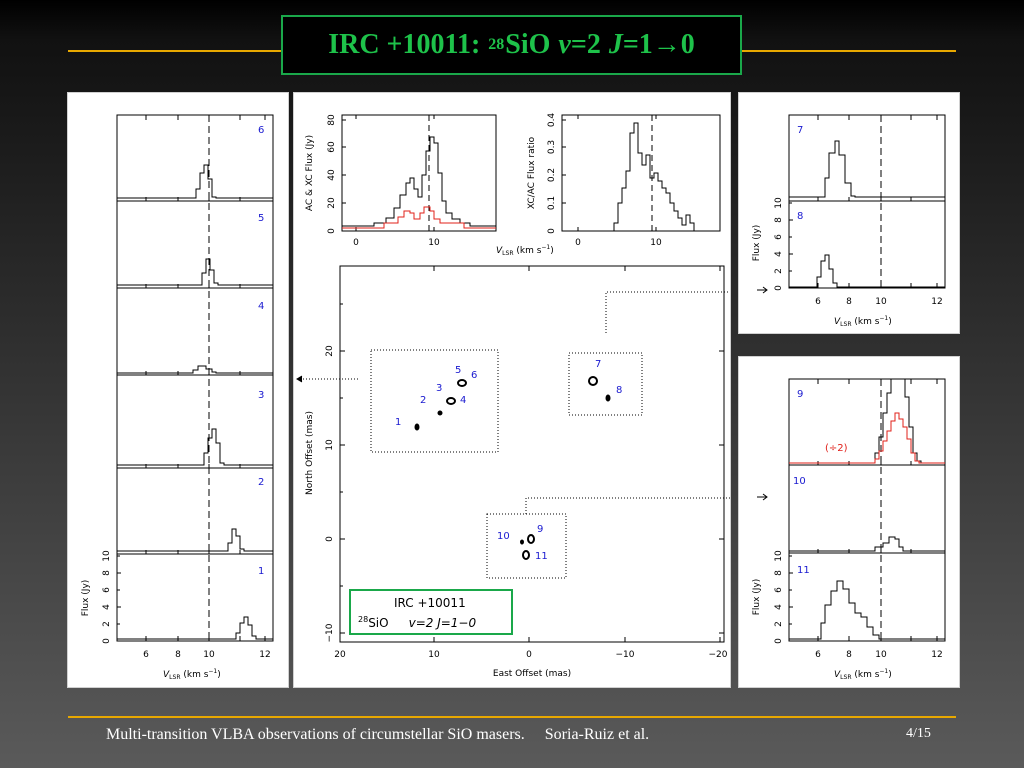 Image resolution: width=1024 pixels, height=768 pixels. What do you see at coordinates (261, 306) in the screenshot?
I see `spectrum-label-4: 4` at bounding box center [261, 306].